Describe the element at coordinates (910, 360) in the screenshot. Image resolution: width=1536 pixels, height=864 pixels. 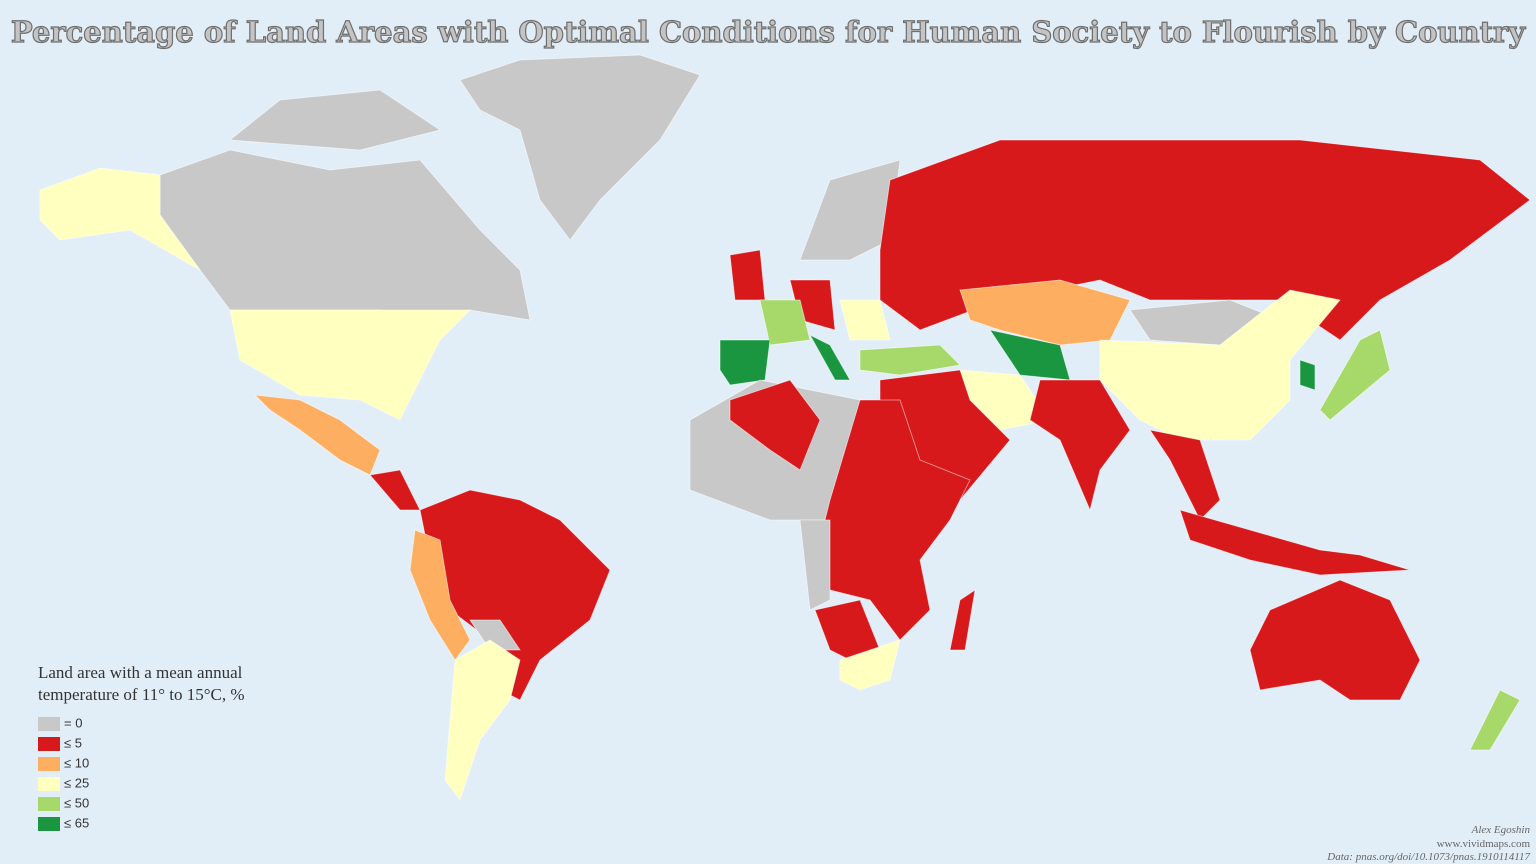
I see `turkey` at that location.